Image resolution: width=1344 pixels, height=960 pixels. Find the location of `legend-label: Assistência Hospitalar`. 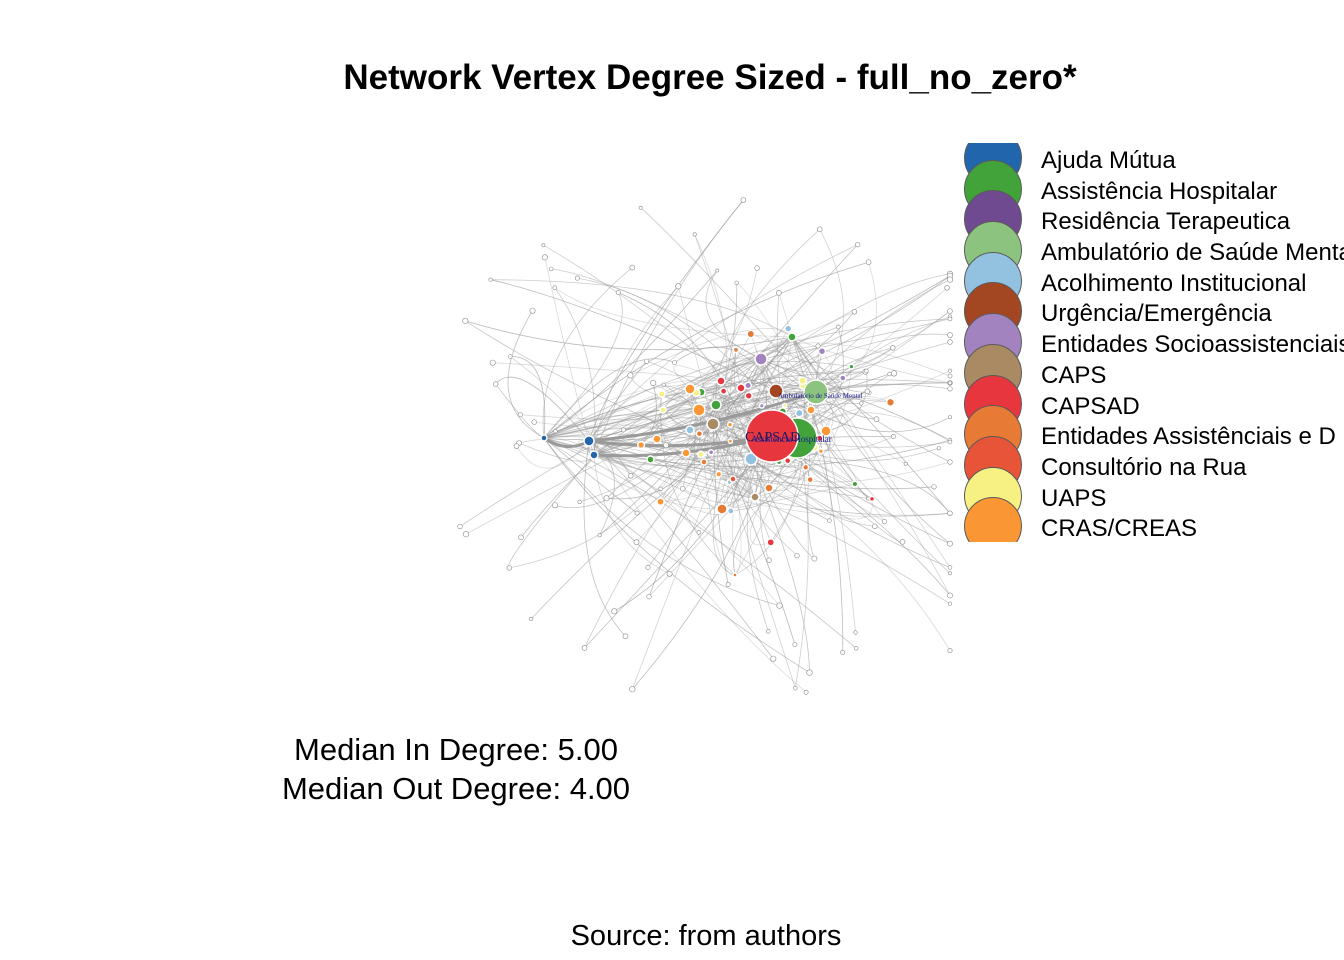

legend-label: Assistência Hospitalar is located at coordinates (1159, 191).